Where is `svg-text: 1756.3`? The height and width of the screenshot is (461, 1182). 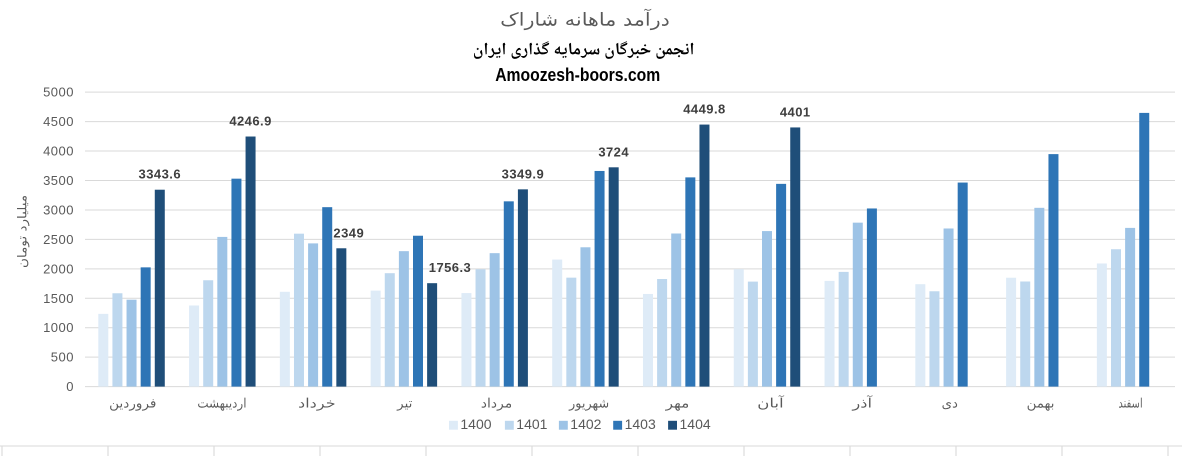
svg-text: 1756.3 is located at coordinates (450, 267).